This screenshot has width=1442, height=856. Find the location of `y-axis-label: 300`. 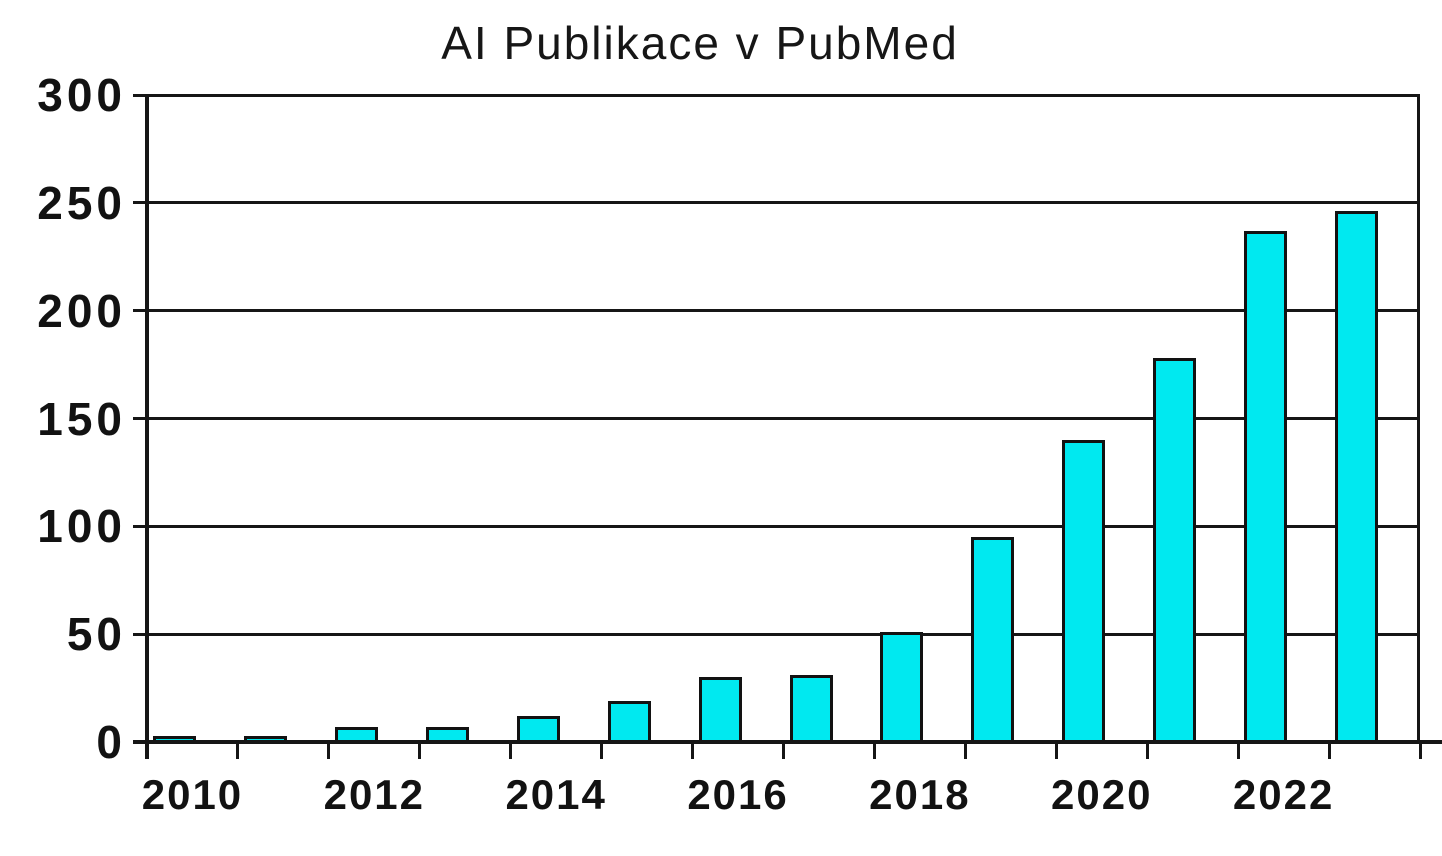

y-axis-label: 300 is located at coordinates (81, 95).